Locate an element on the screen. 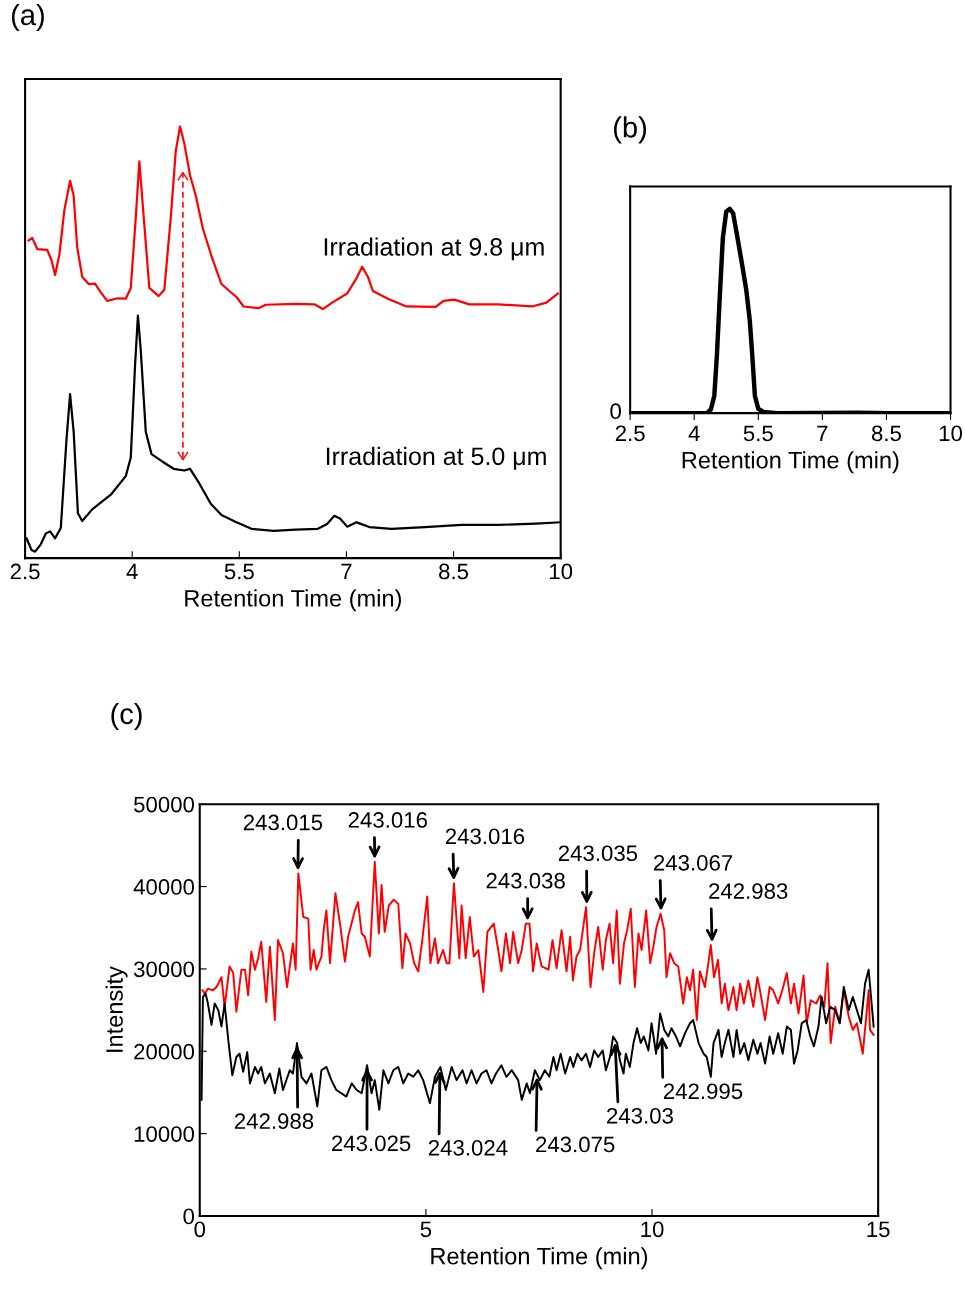  annotation: 243.025 is located at coordinates (371, 1143).